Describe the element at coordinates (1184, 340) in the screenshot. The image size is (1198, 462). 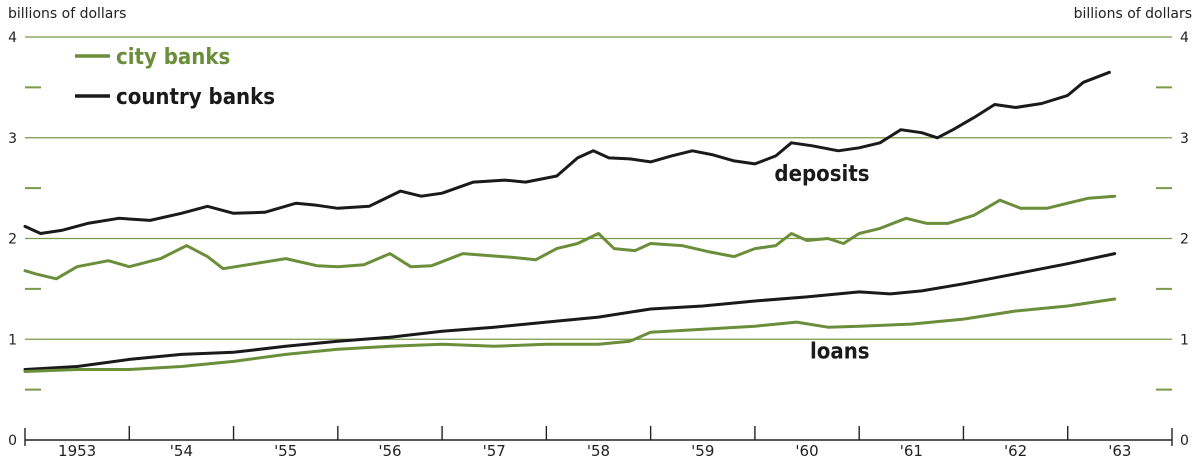
I see `y-tick-right-1: 1` at that location.